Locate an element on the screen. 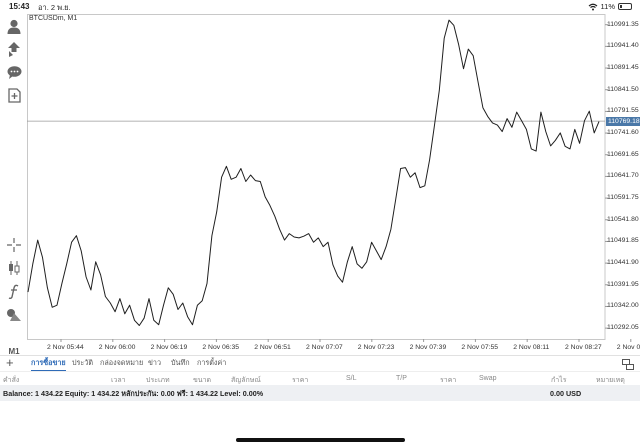 The image size is (640, 447). price-tick-label: 110991.35 is located at coordinates (623, 24).